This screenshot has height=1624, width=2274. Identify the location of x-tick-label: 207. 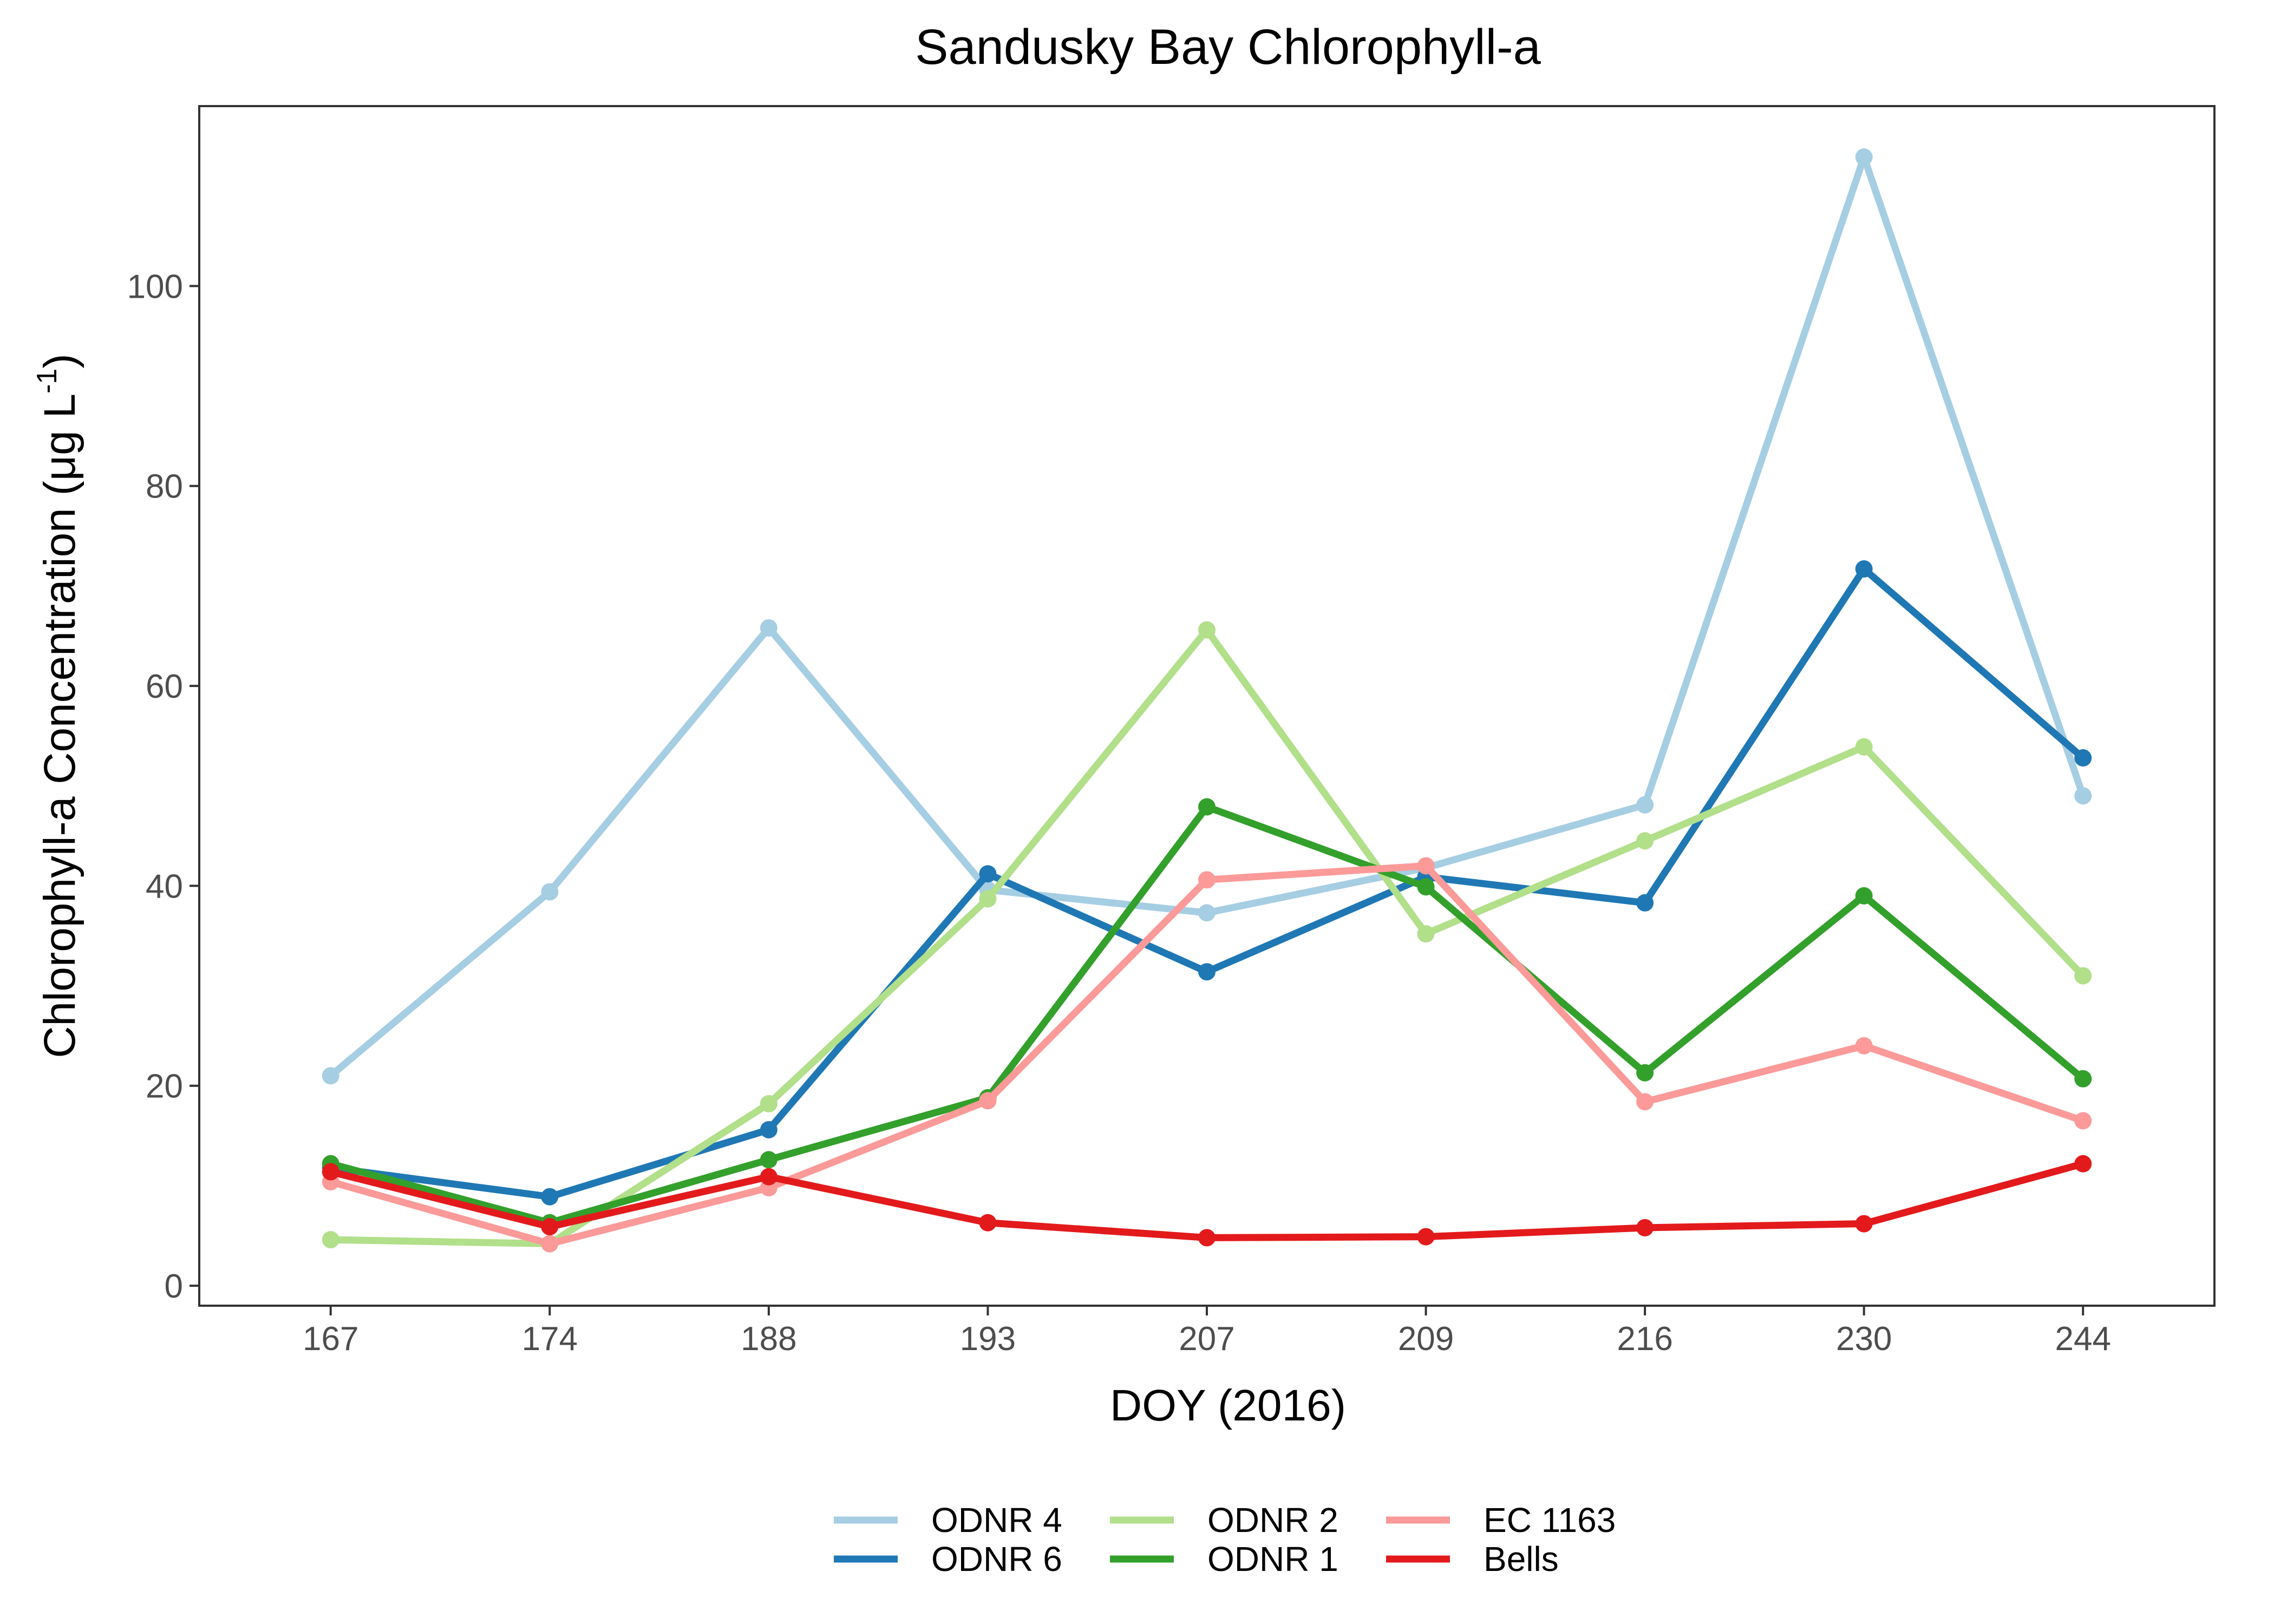
(1207, 1339).